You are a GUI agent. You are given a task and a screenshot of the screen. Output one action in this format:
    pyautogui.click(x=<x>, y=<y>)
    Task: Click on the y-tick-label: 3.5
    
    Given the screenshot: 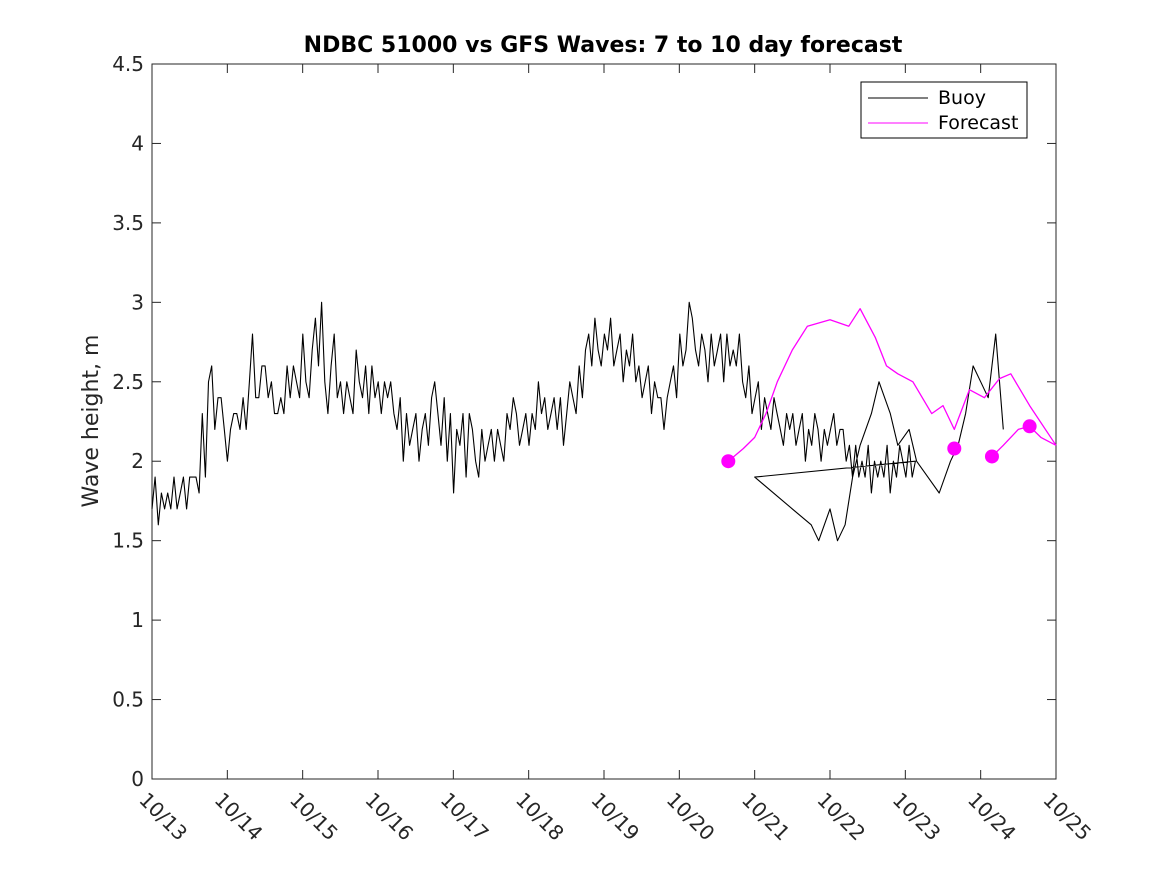 What is the action you would take?
    pyautogui.click(x=128, y=223)
    